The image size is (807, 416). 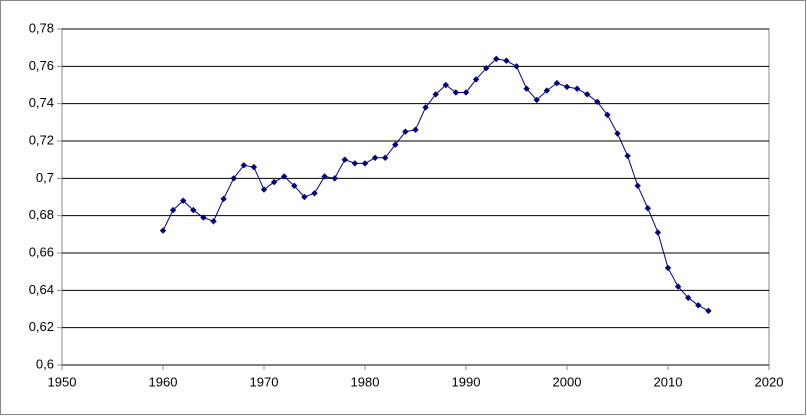 What do you see at coordinates (41, 251) in the screenshot?
I see `y-tick-label: 0,66` at bounding box center [41, 251].